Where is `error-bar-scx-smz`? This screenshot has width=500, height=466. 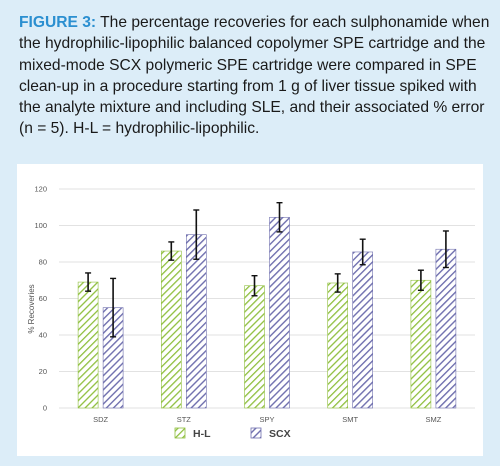
error-bar-scx-smz is located at coordinates (445, 249).